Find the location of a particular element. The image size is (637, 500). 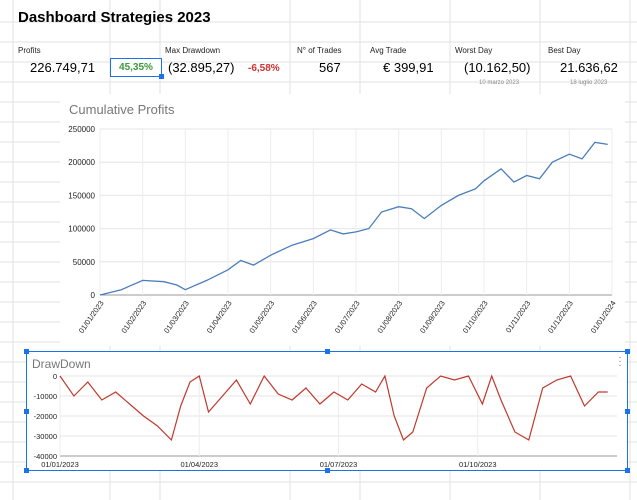

dashboard-title: Dashboard Strategies 2023 is located at coordinates (114, 17).